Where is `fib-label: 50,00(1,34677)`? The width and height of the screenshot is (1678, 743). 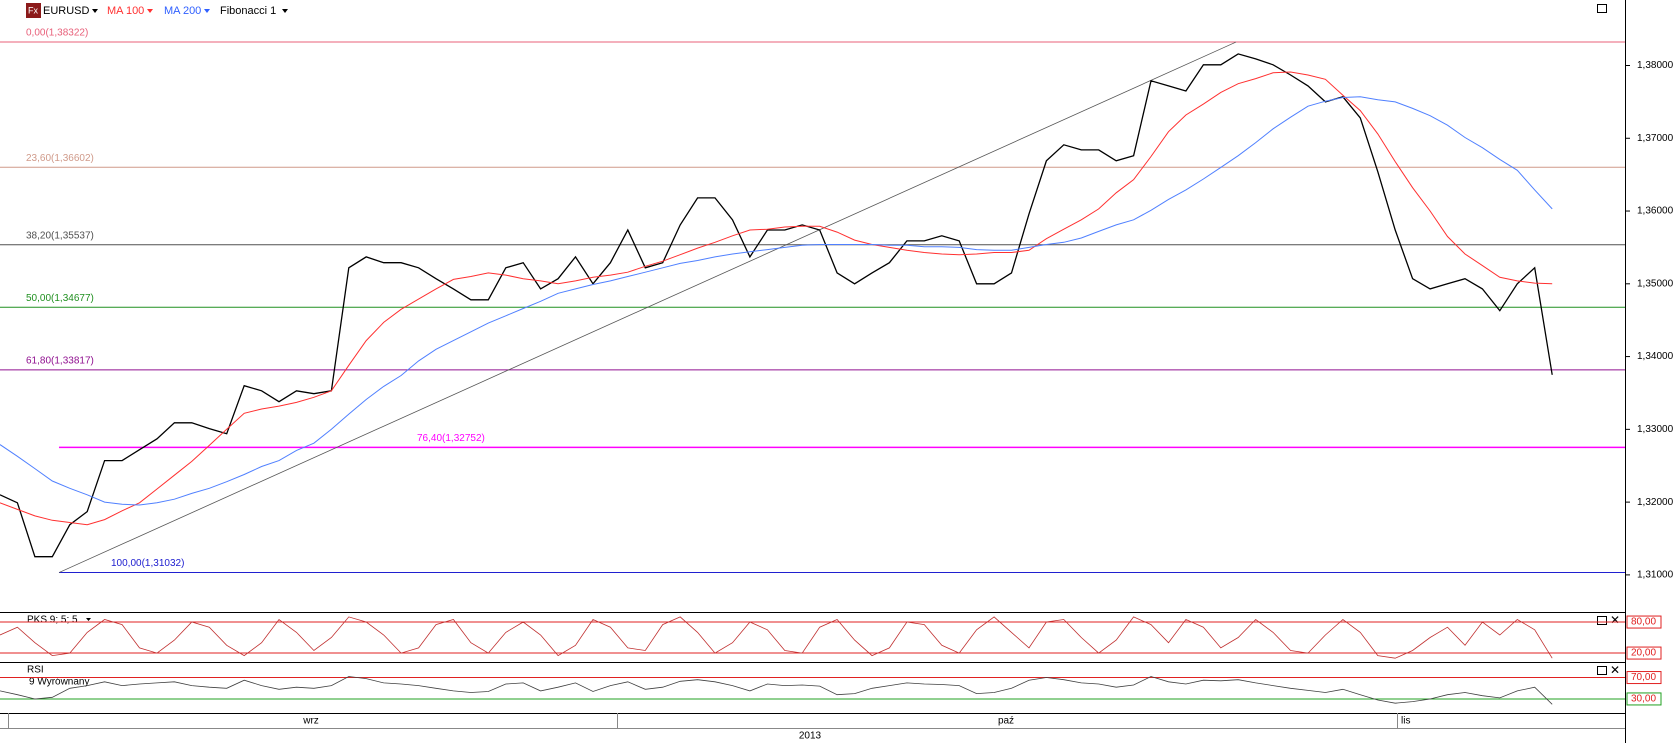 fib-label: 50,00(1,34677) is located at coordinates (60, 298).